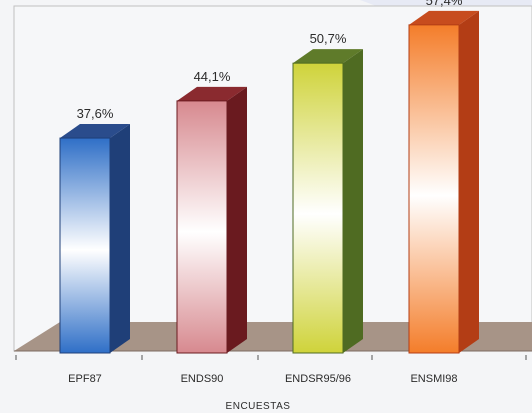 This screenshot has width=532, height=413. What do you see at coordinates (262, 379) in the screenshot?
I see `category-labels: EPF87 ENDS90 ENDSR95/96 ENSMI98` at bounding box center [262, 379].